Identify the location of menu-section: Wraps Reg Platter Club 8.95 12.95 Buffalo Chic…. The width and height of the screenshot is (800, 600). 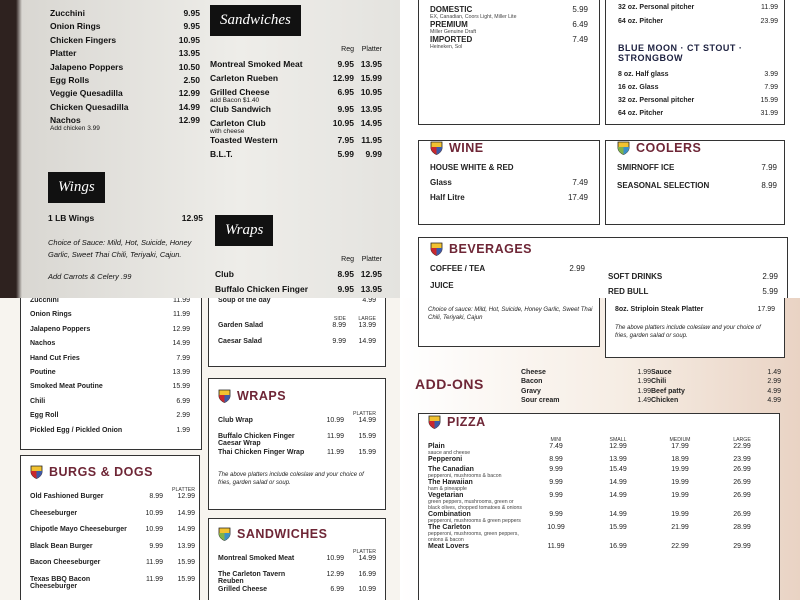
(298, 256).